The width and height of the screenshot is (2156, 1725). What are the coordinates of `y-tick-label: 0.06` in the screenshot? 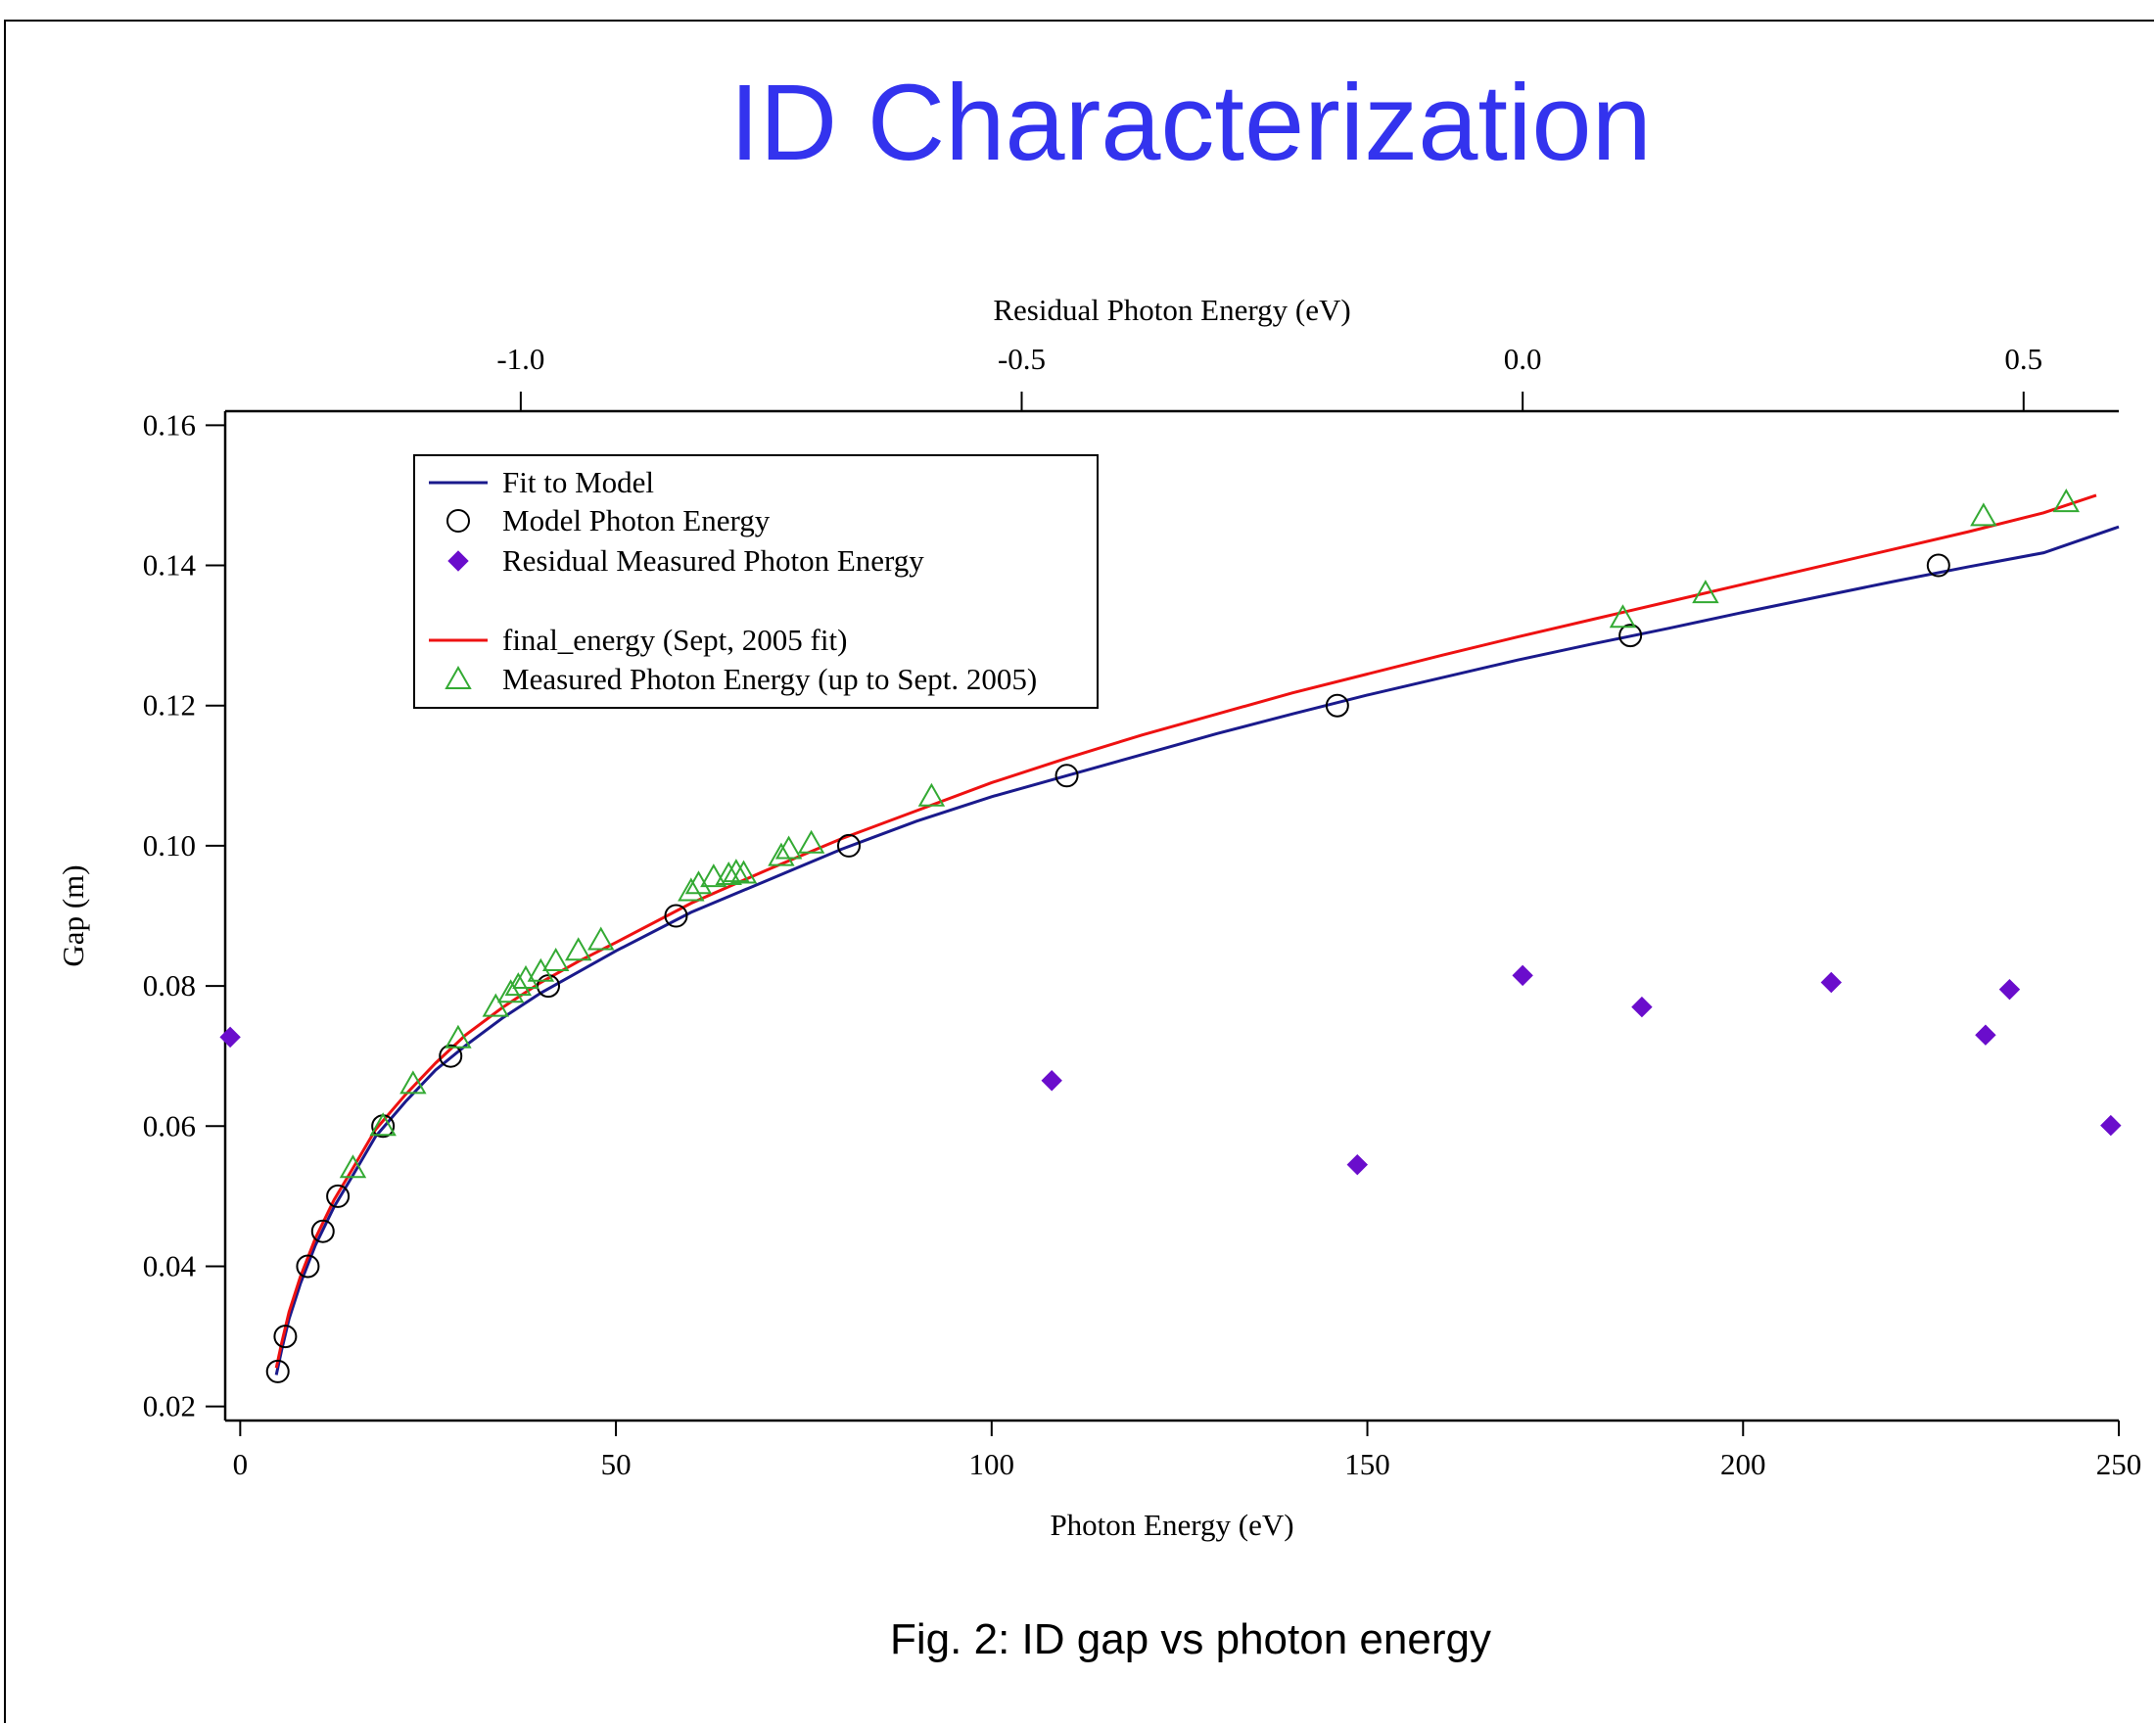 It's located at (170, 1125).